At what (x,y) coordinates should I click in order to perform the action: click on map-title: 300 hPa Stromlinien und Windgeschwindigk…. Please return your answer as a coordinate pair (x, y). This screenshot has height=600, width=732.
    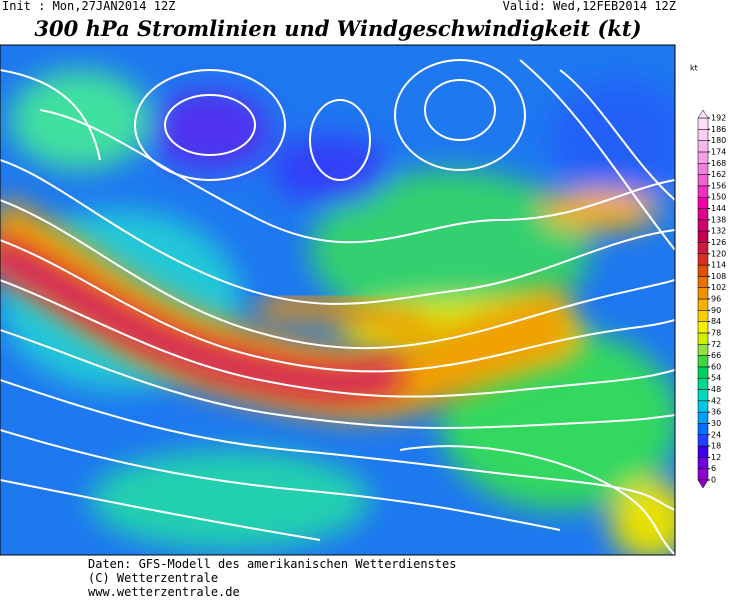
    Looking at the image, I should click on (337, 28).